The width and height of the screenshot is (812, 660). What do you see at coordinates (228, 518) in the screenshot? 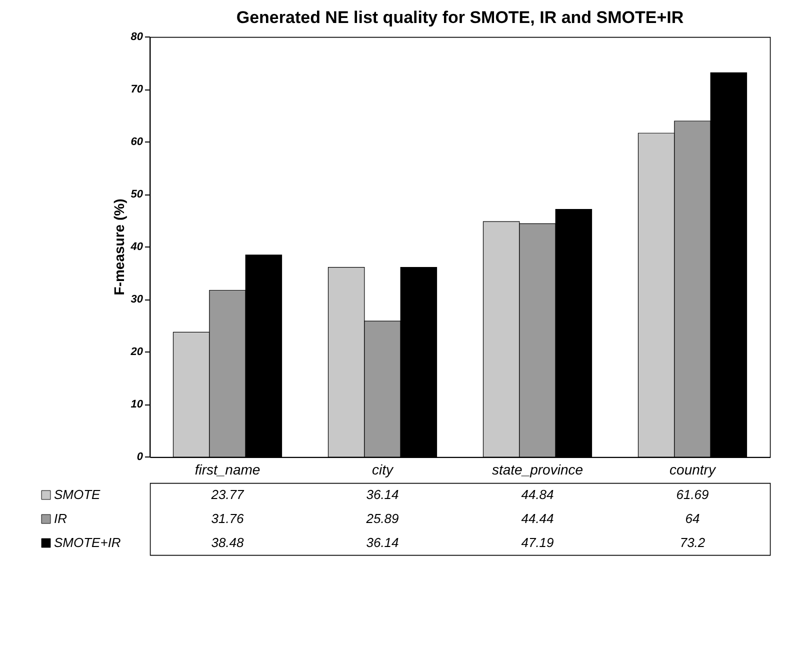
I see `data-label: 31.76` at bounding box center [228, 518].